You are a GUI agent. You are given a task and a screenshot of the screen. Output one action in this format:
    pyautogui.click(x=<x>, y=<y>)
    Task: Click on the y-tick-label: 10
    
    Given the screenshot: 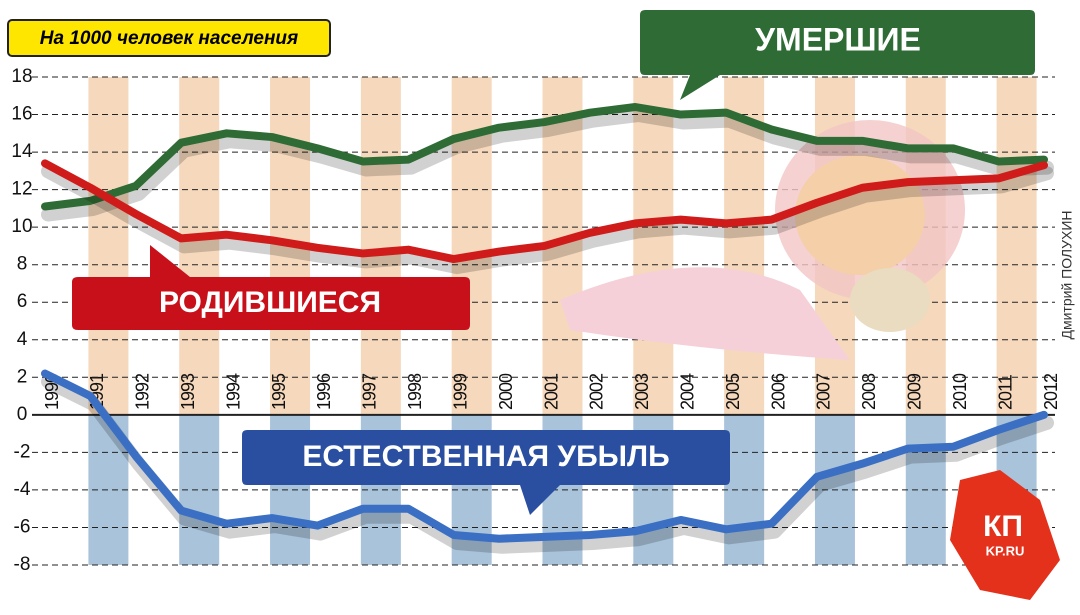 What is the action you would take?
    pyautogui.click(x=21, y=226)
    